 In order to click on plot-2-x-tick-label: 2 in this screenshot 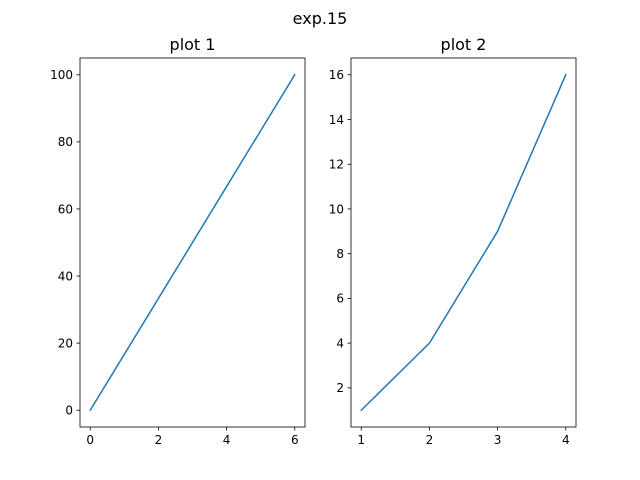, I will do `click(430, 440)`.